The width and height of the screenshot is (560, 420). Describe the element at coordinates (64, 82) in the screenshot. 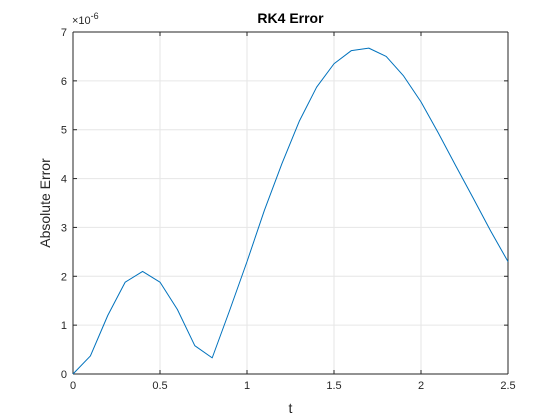

I see `y-tick-label: 6` at that location.